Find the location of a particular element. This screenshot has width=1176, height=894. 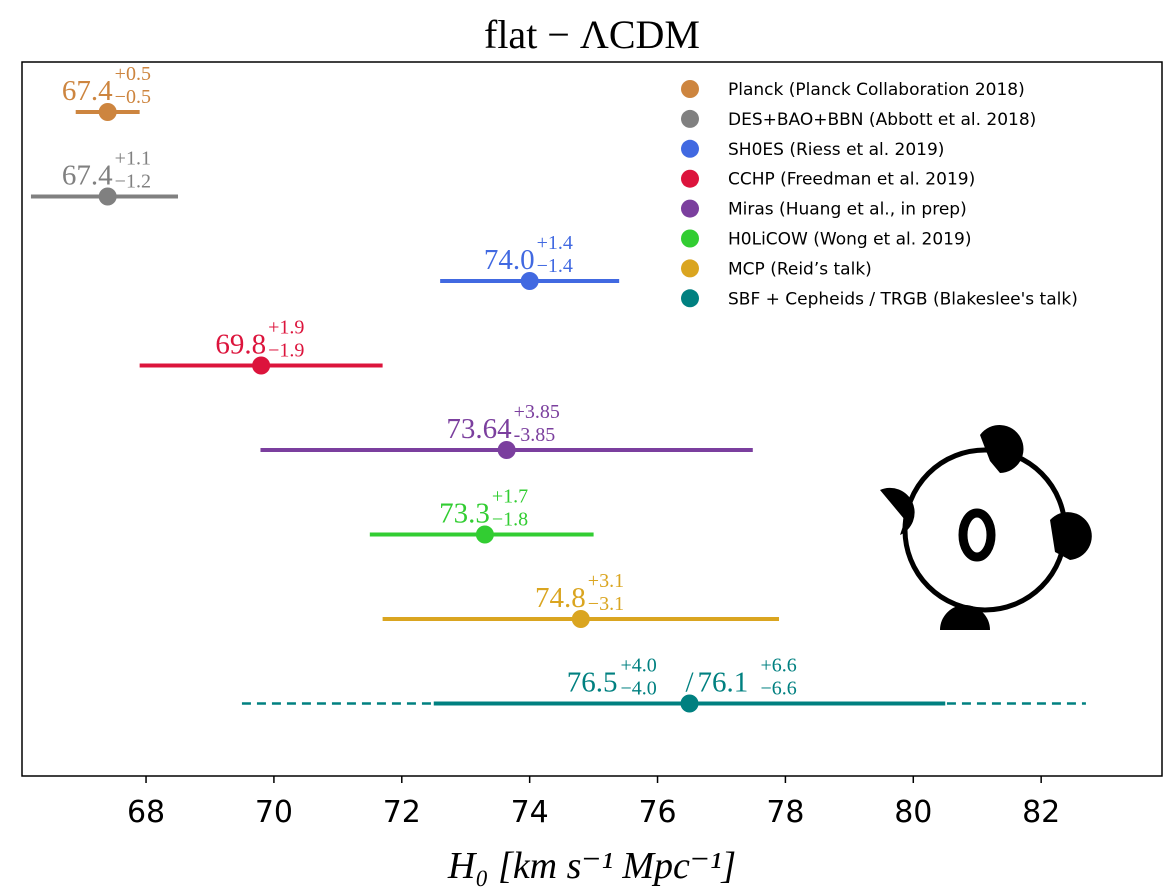

error-plus-label: +4.0 is located at coordinates (639, 666).